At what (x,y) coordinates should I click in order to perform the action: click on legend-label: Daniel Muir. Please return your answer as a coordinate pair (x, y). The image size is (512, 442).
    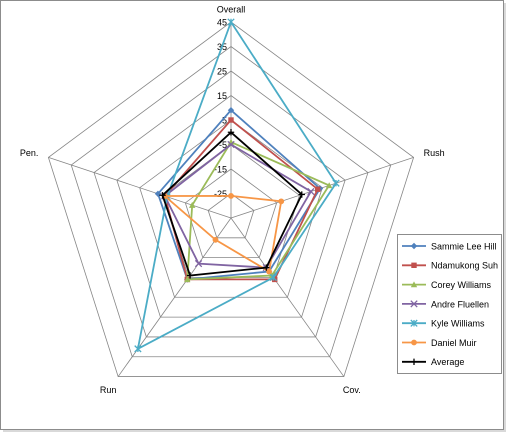
    Looking at the image, I should click on (454, 343).